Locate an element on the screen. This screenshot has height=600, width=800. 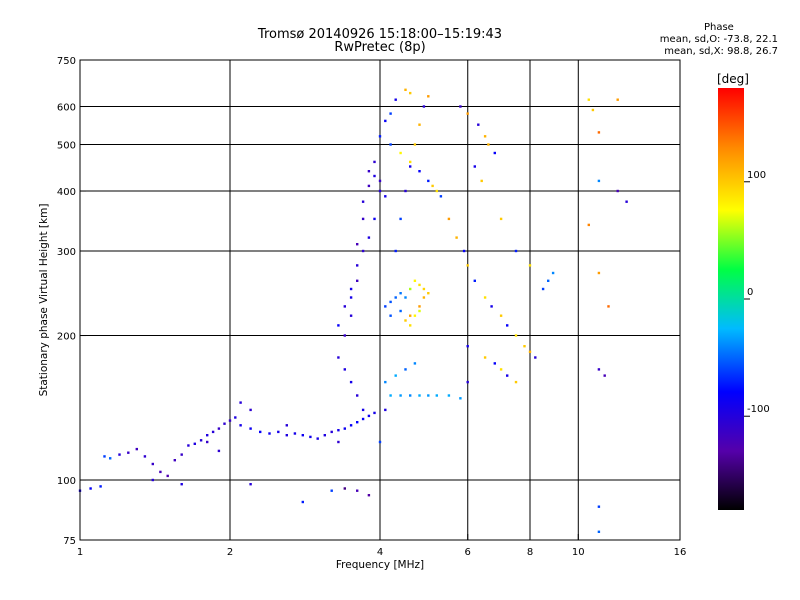
x-tick-label: 16 is located at coordinates (680, 552).